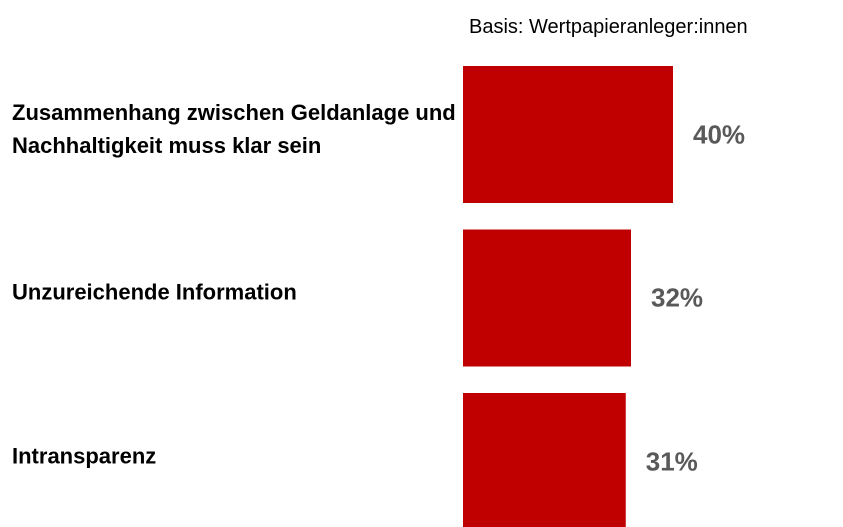 The width and height of the screenshot is (843, 527). What do you see at coordinates (671, 461) in the screenshot?
I see `value-label: 31%` at bounding box center [671, 461].